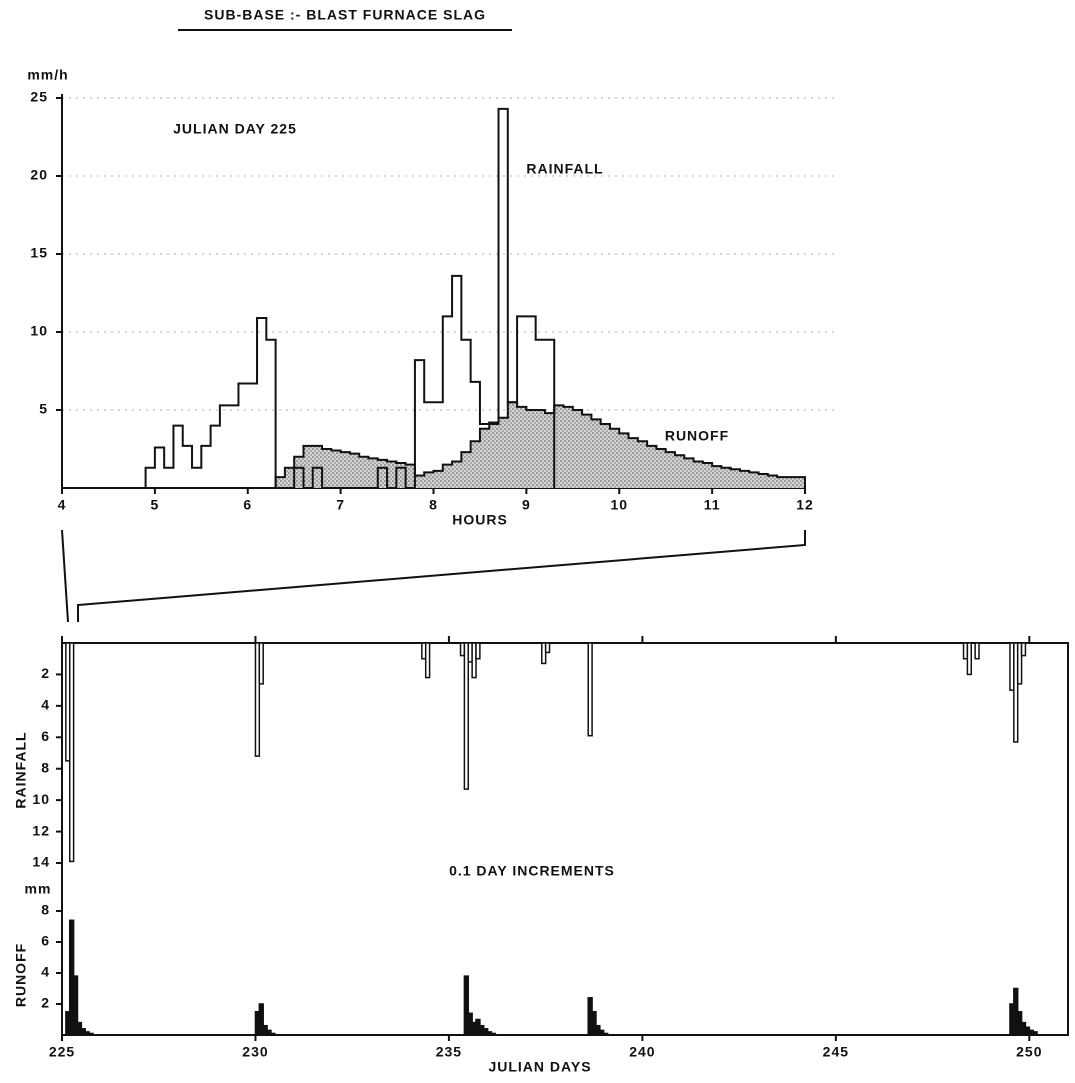 Image resolution: width=1075 pixels, height=1083 pixels. What do you see at coordinates (340, 505) in the screenshot?
I see `x-tick-label: 7` at bounding box center [340, 505].